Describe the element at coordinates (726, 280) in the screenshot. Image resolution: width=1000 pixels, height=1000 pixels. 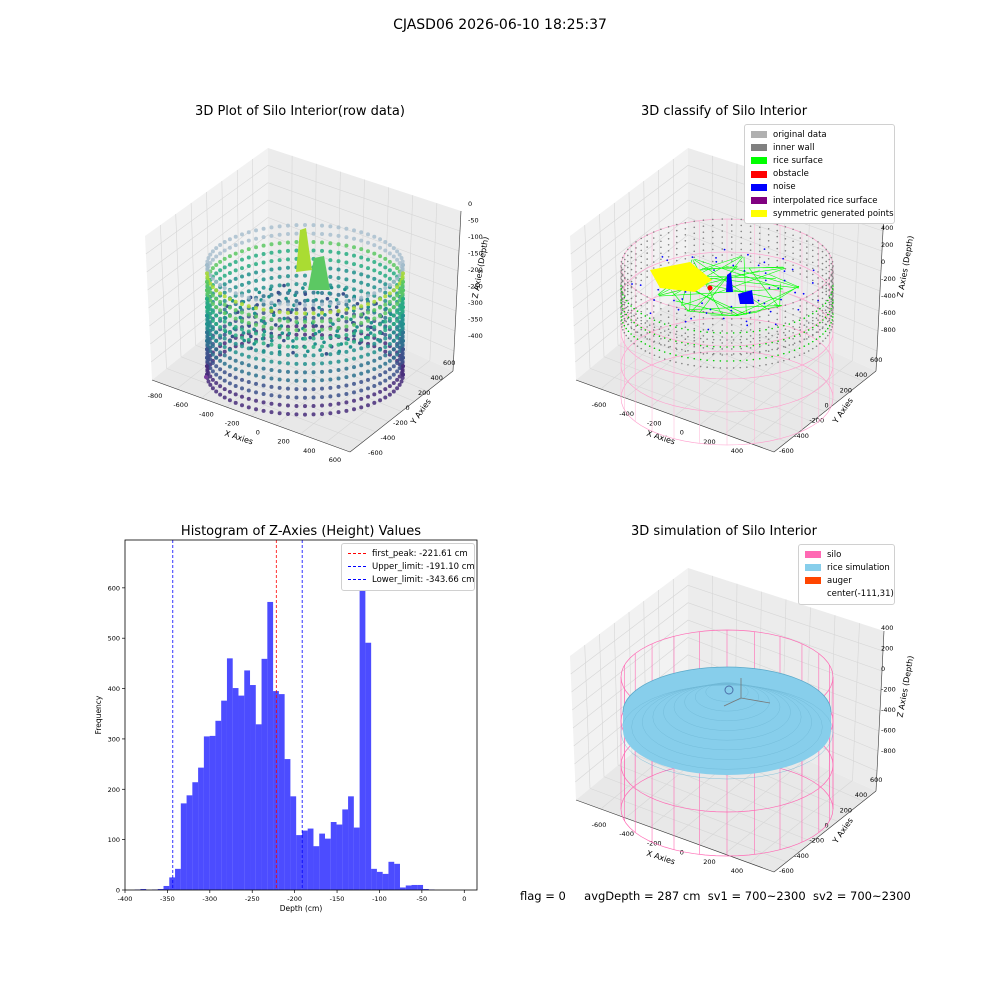
I see `classify-grid` at that location.